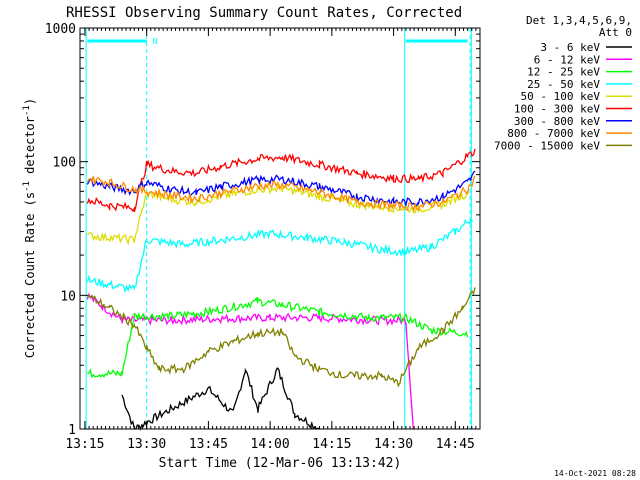  What do you see at coordinates (280, 463) in the screenshot?
I see `x-axis-label: Start Time (12-Mar-06 13:13:42)` at bounding box center [280, 463].